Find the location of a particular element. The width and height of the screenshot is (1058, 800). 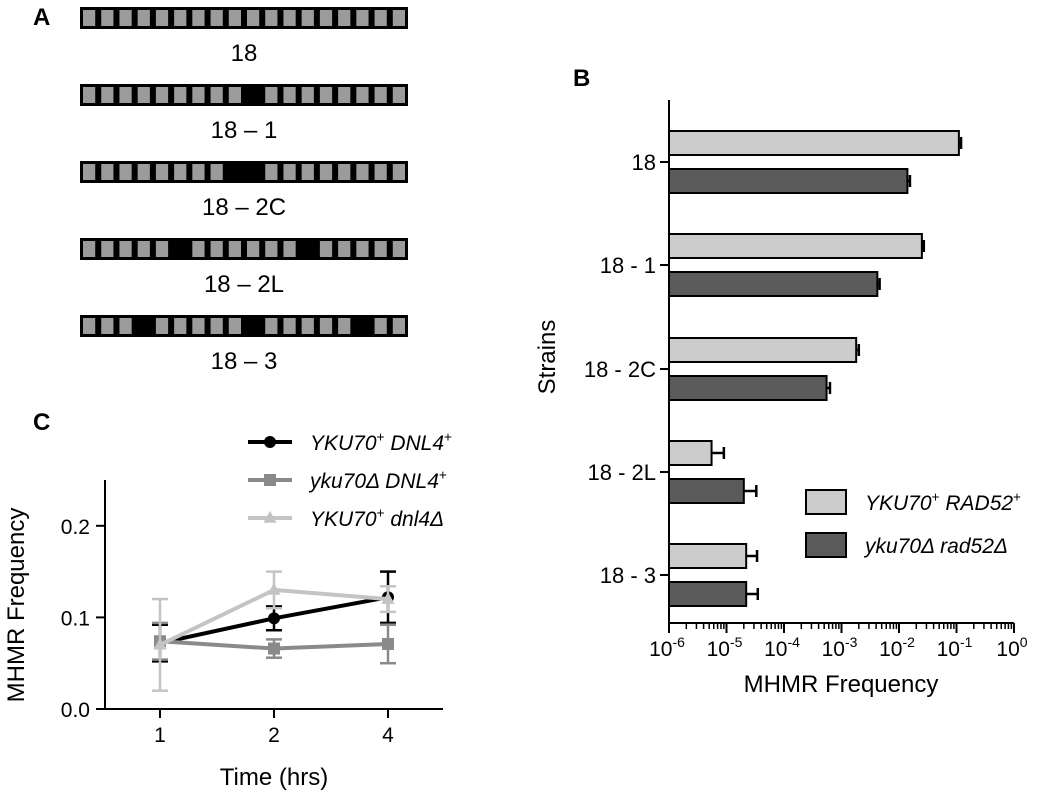

marker-triangle is located at coordinates (388, 597).